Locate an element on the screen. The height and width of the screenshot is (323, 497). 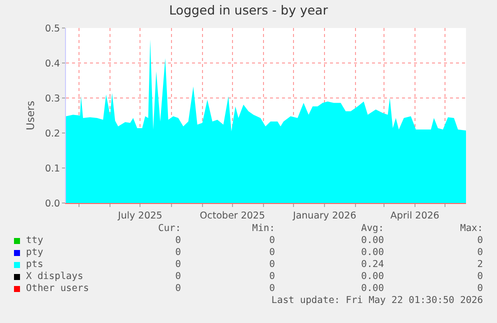
text: Last update: Fri May 22 01:30:50 2026 is located at coordinates (377, 300).